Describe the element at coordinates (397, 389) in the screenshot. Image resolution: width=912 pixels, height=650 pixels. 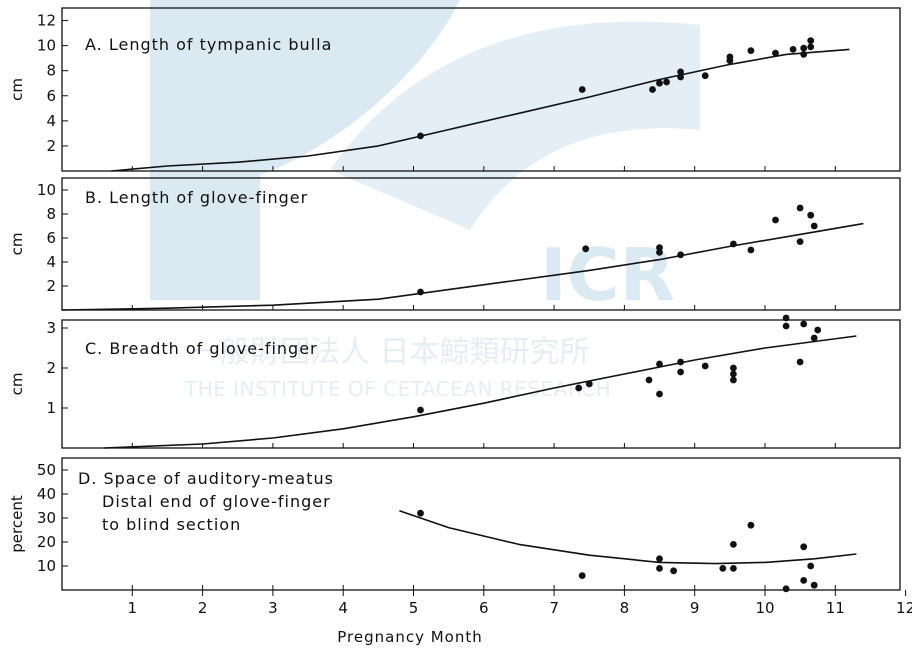
I see `watermark-english: THE INSTITUTE OF CETACEAN RESEARCH` at that location.